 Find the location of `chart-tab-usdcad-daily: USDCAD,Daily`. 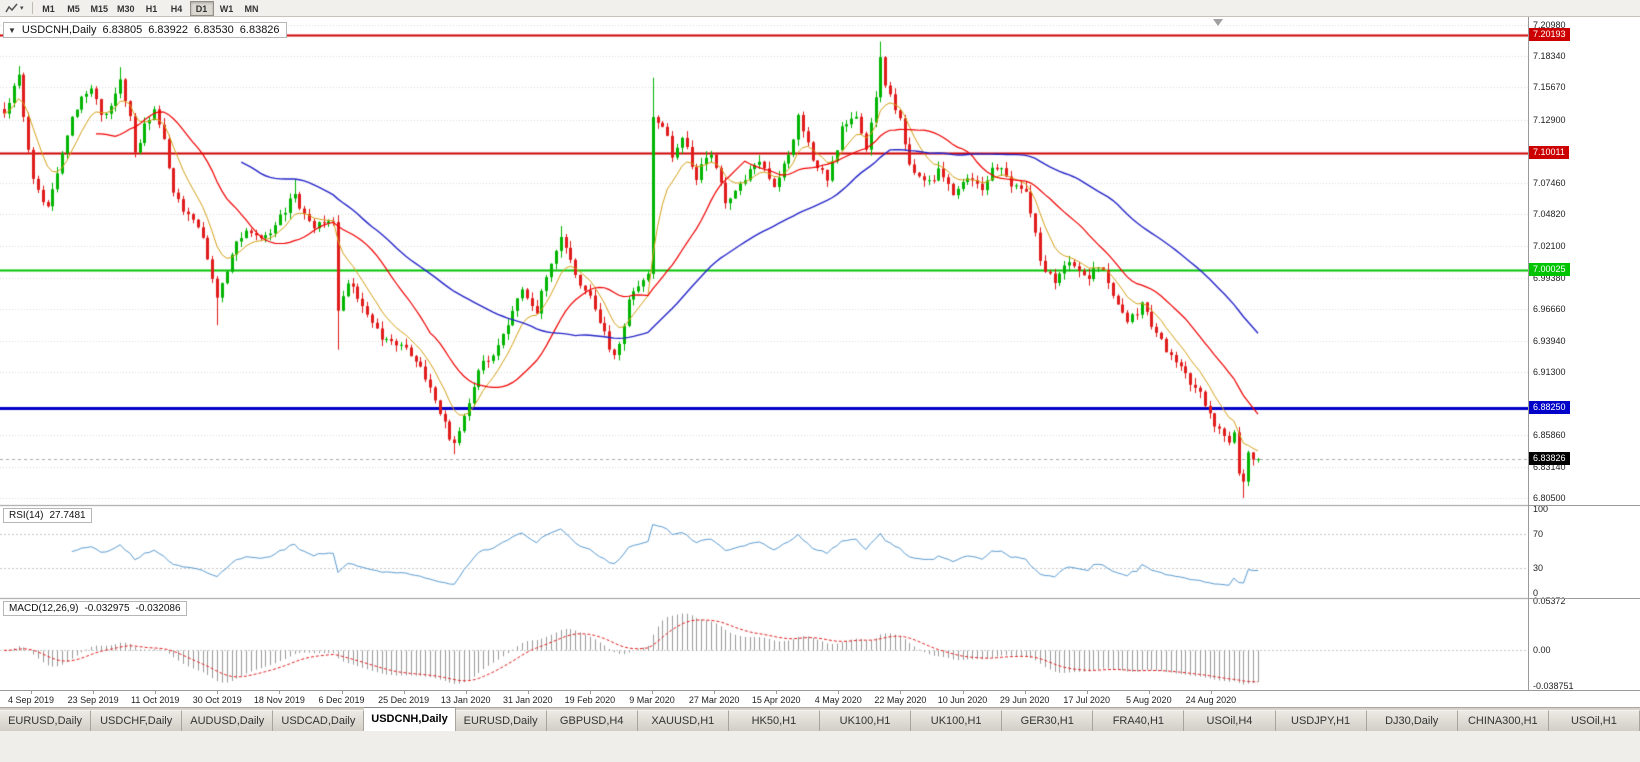

chart-tab-usdcad-daily: USDCAD,Daily is located at coordinates (319, 720).